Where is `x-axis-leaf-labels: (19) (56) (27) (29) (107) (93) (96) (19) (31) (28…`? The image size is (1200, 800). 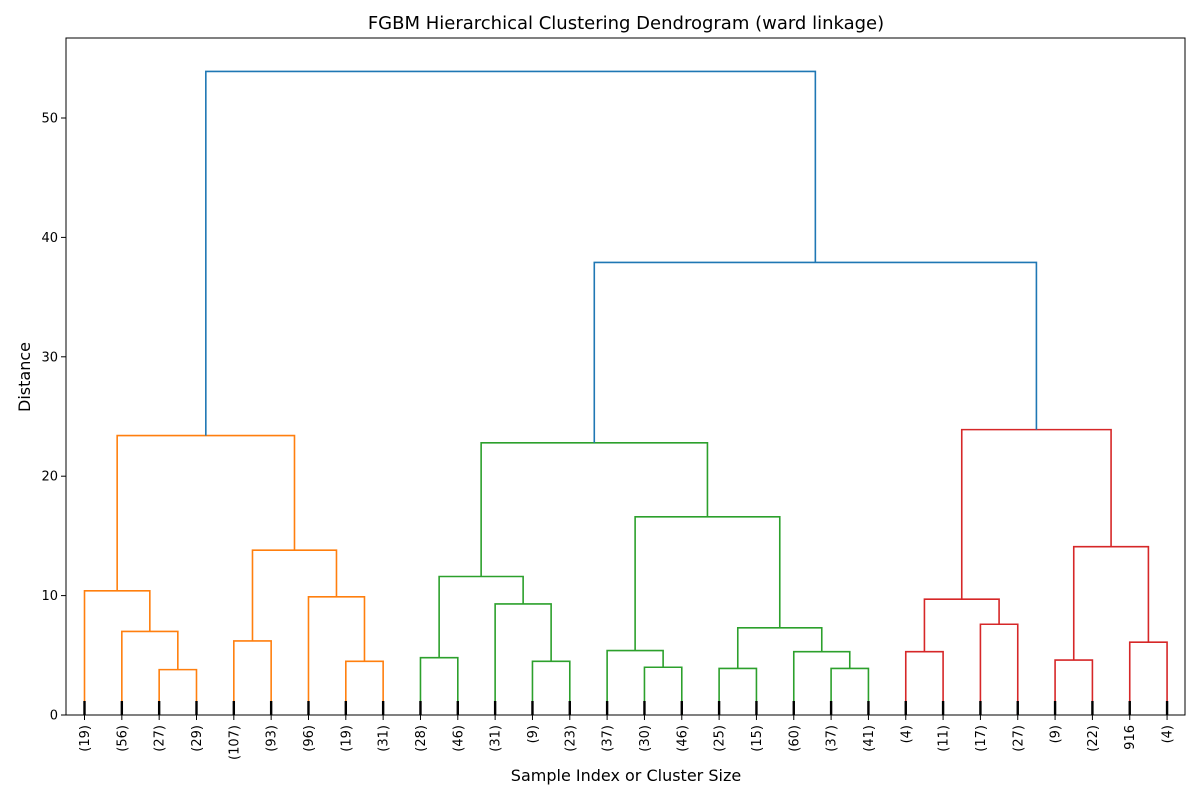
x-axis-leaf-labels: (19) (56) (27) (29) (107) (93) (96) (19) (31) (28… is located at coordinates (627, 737).